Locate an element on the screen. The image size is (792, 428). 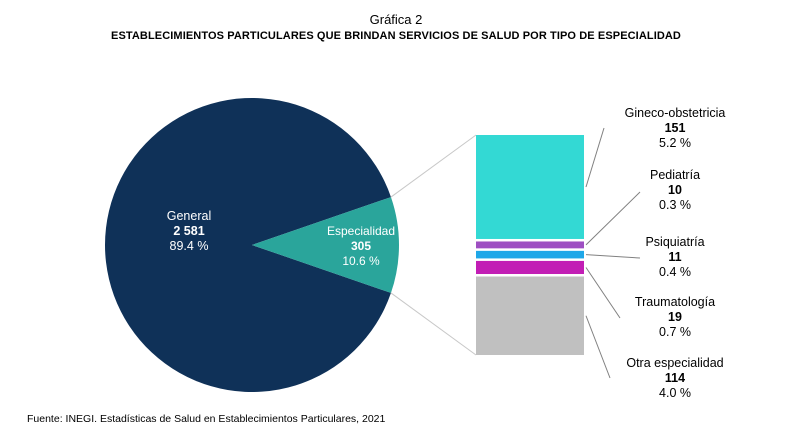
pie-label-general: General 2 581 89.4 % is located at coordinates (189, 231).